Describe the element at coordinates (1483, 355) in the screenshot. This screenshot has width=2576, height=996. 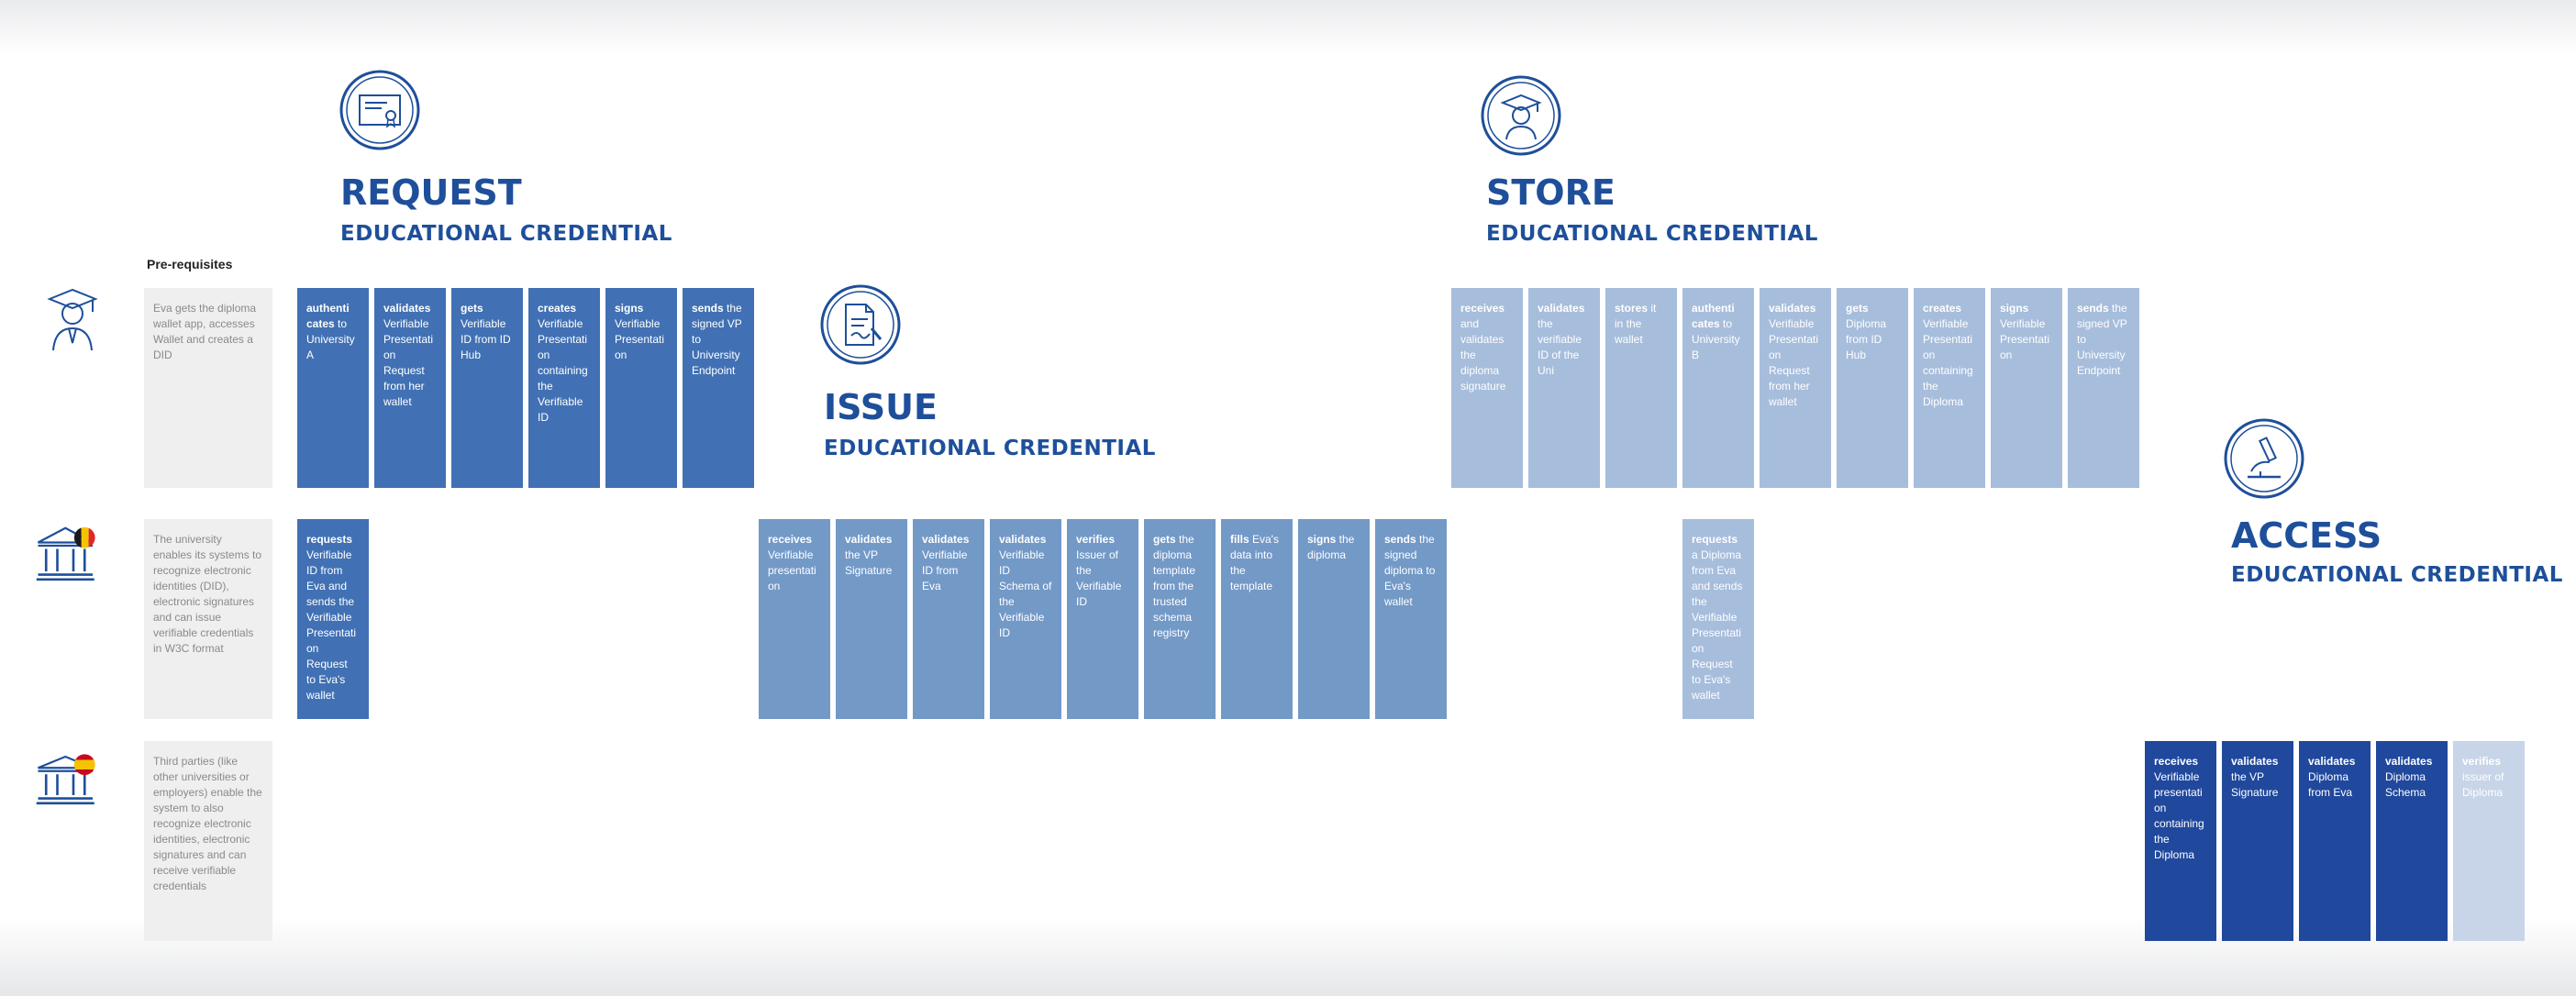
I see `step-description: and validates the diploma signature` at that location.